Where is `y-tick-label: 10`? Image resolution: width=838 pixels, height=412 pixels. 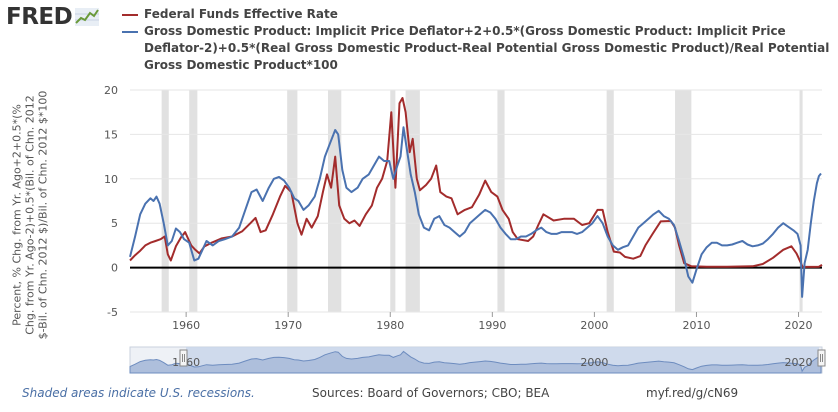
y-tick-label: 10 is located at coordinates (111, 179).